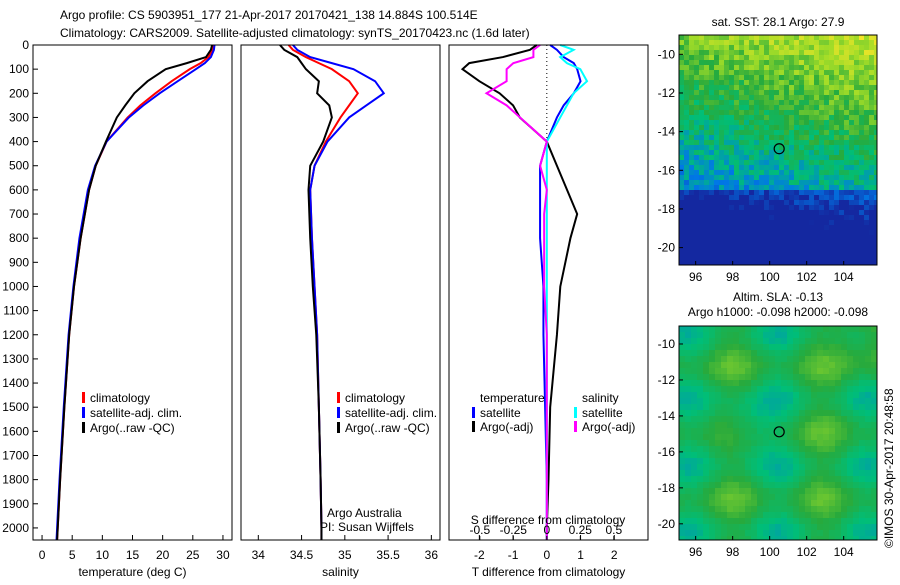 This screenshot has height=585, width=900. I want to click on legend-swatch, so click(338, 427).